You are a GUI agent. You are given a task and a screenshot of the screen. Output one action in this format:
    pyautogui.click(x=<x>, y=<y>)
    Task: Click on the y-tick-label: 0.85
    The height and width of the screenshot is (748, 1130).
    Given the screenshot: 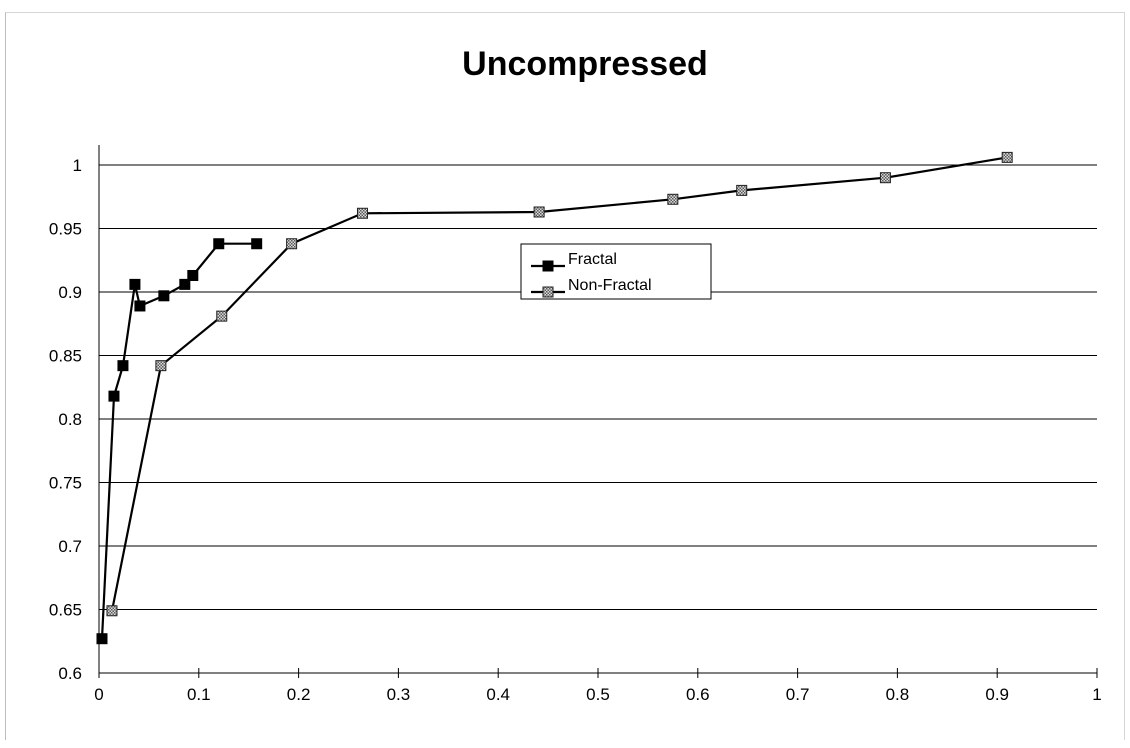 What is the action you would take?
    pyautogui.click(x=65, y=356)
    